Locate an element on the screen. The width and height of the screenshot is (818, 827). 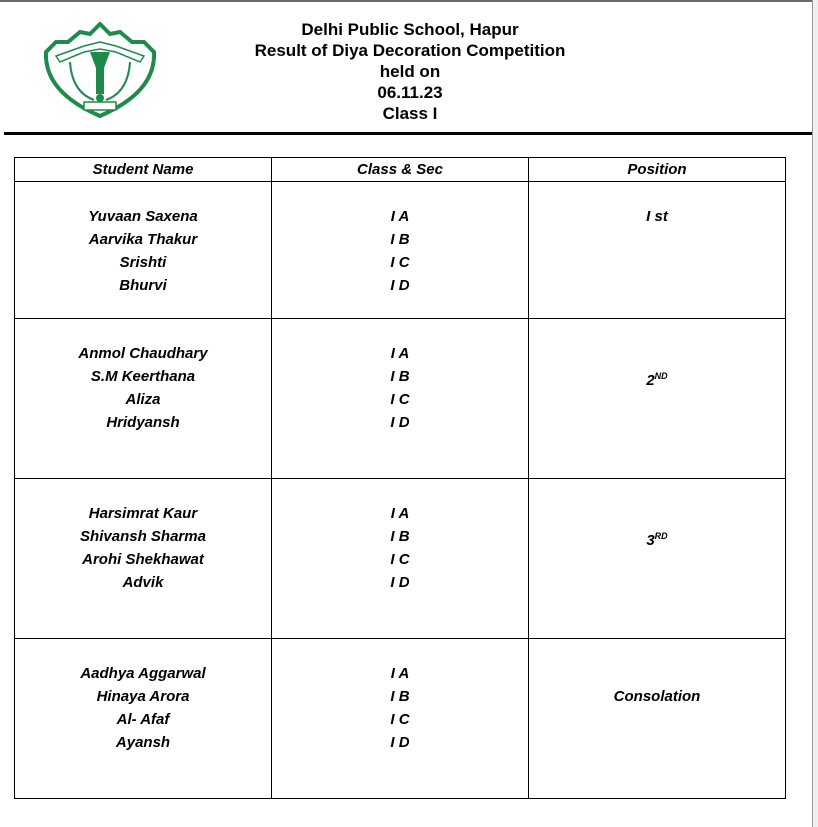
position-suffix: ND is located at coordinates (661, 376).